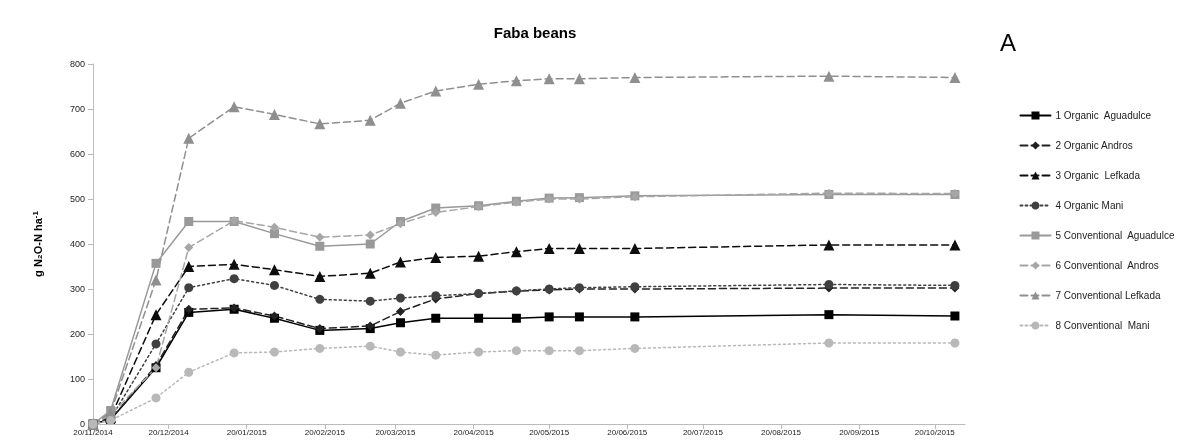 Image resolution: width=1190 pixels, height=441 pixels. What do you see at coordinates (37, 243) in the screenshot?
I see `y-axis-title: g N₂O-N ha-1` at bounding box center [37, 243].